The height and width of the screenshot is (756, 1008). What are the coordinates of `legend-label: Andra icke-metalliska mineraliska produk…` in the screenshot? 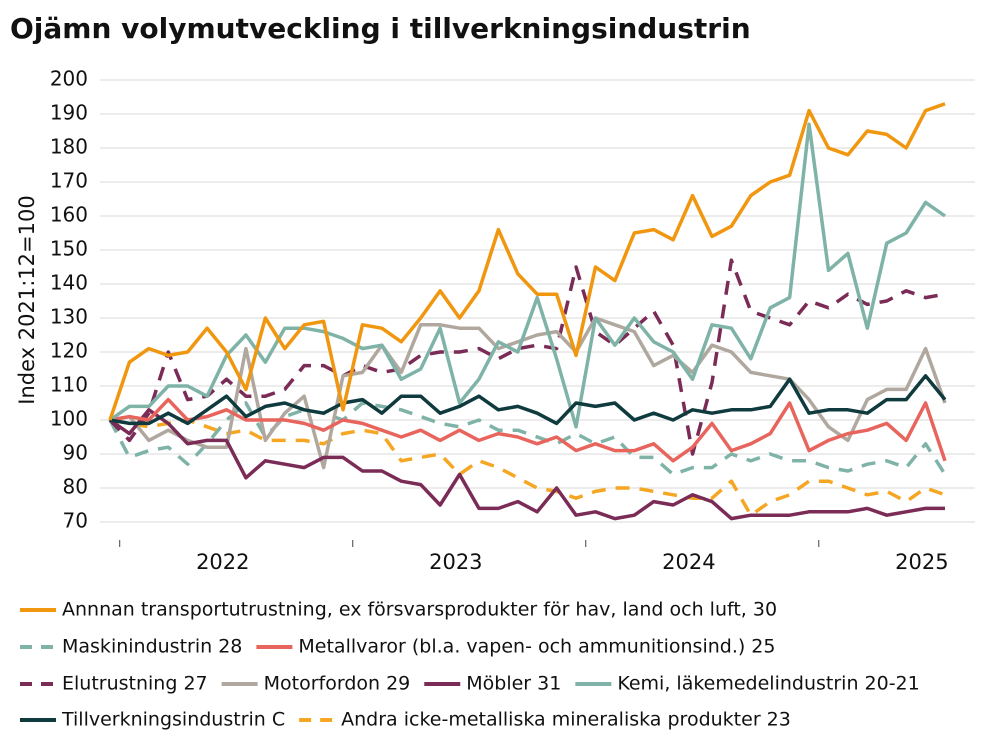 It's located at (566, 720).